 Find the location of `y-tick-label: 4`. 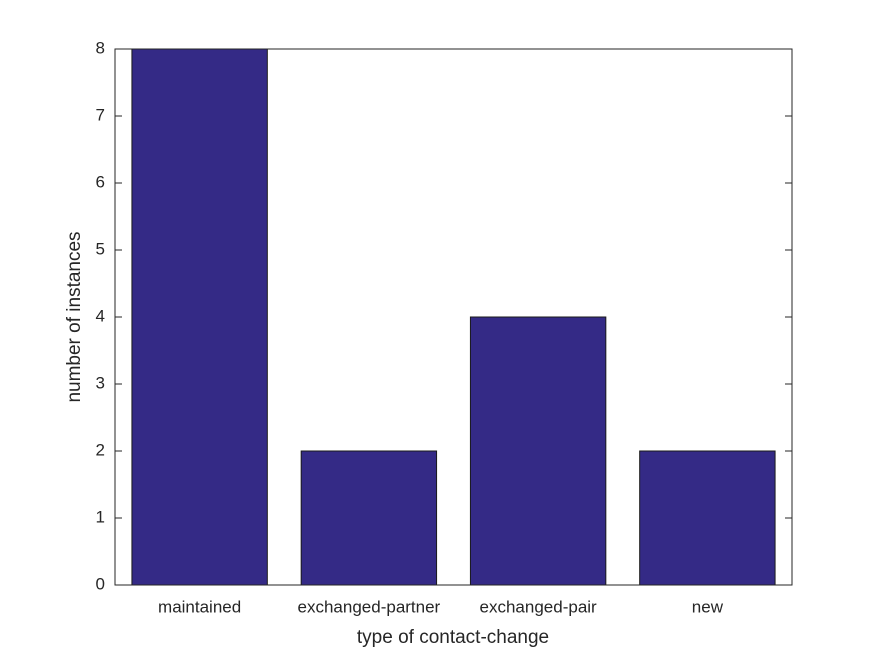

y-tick-label: 4 is located at coordinates (100, 315).